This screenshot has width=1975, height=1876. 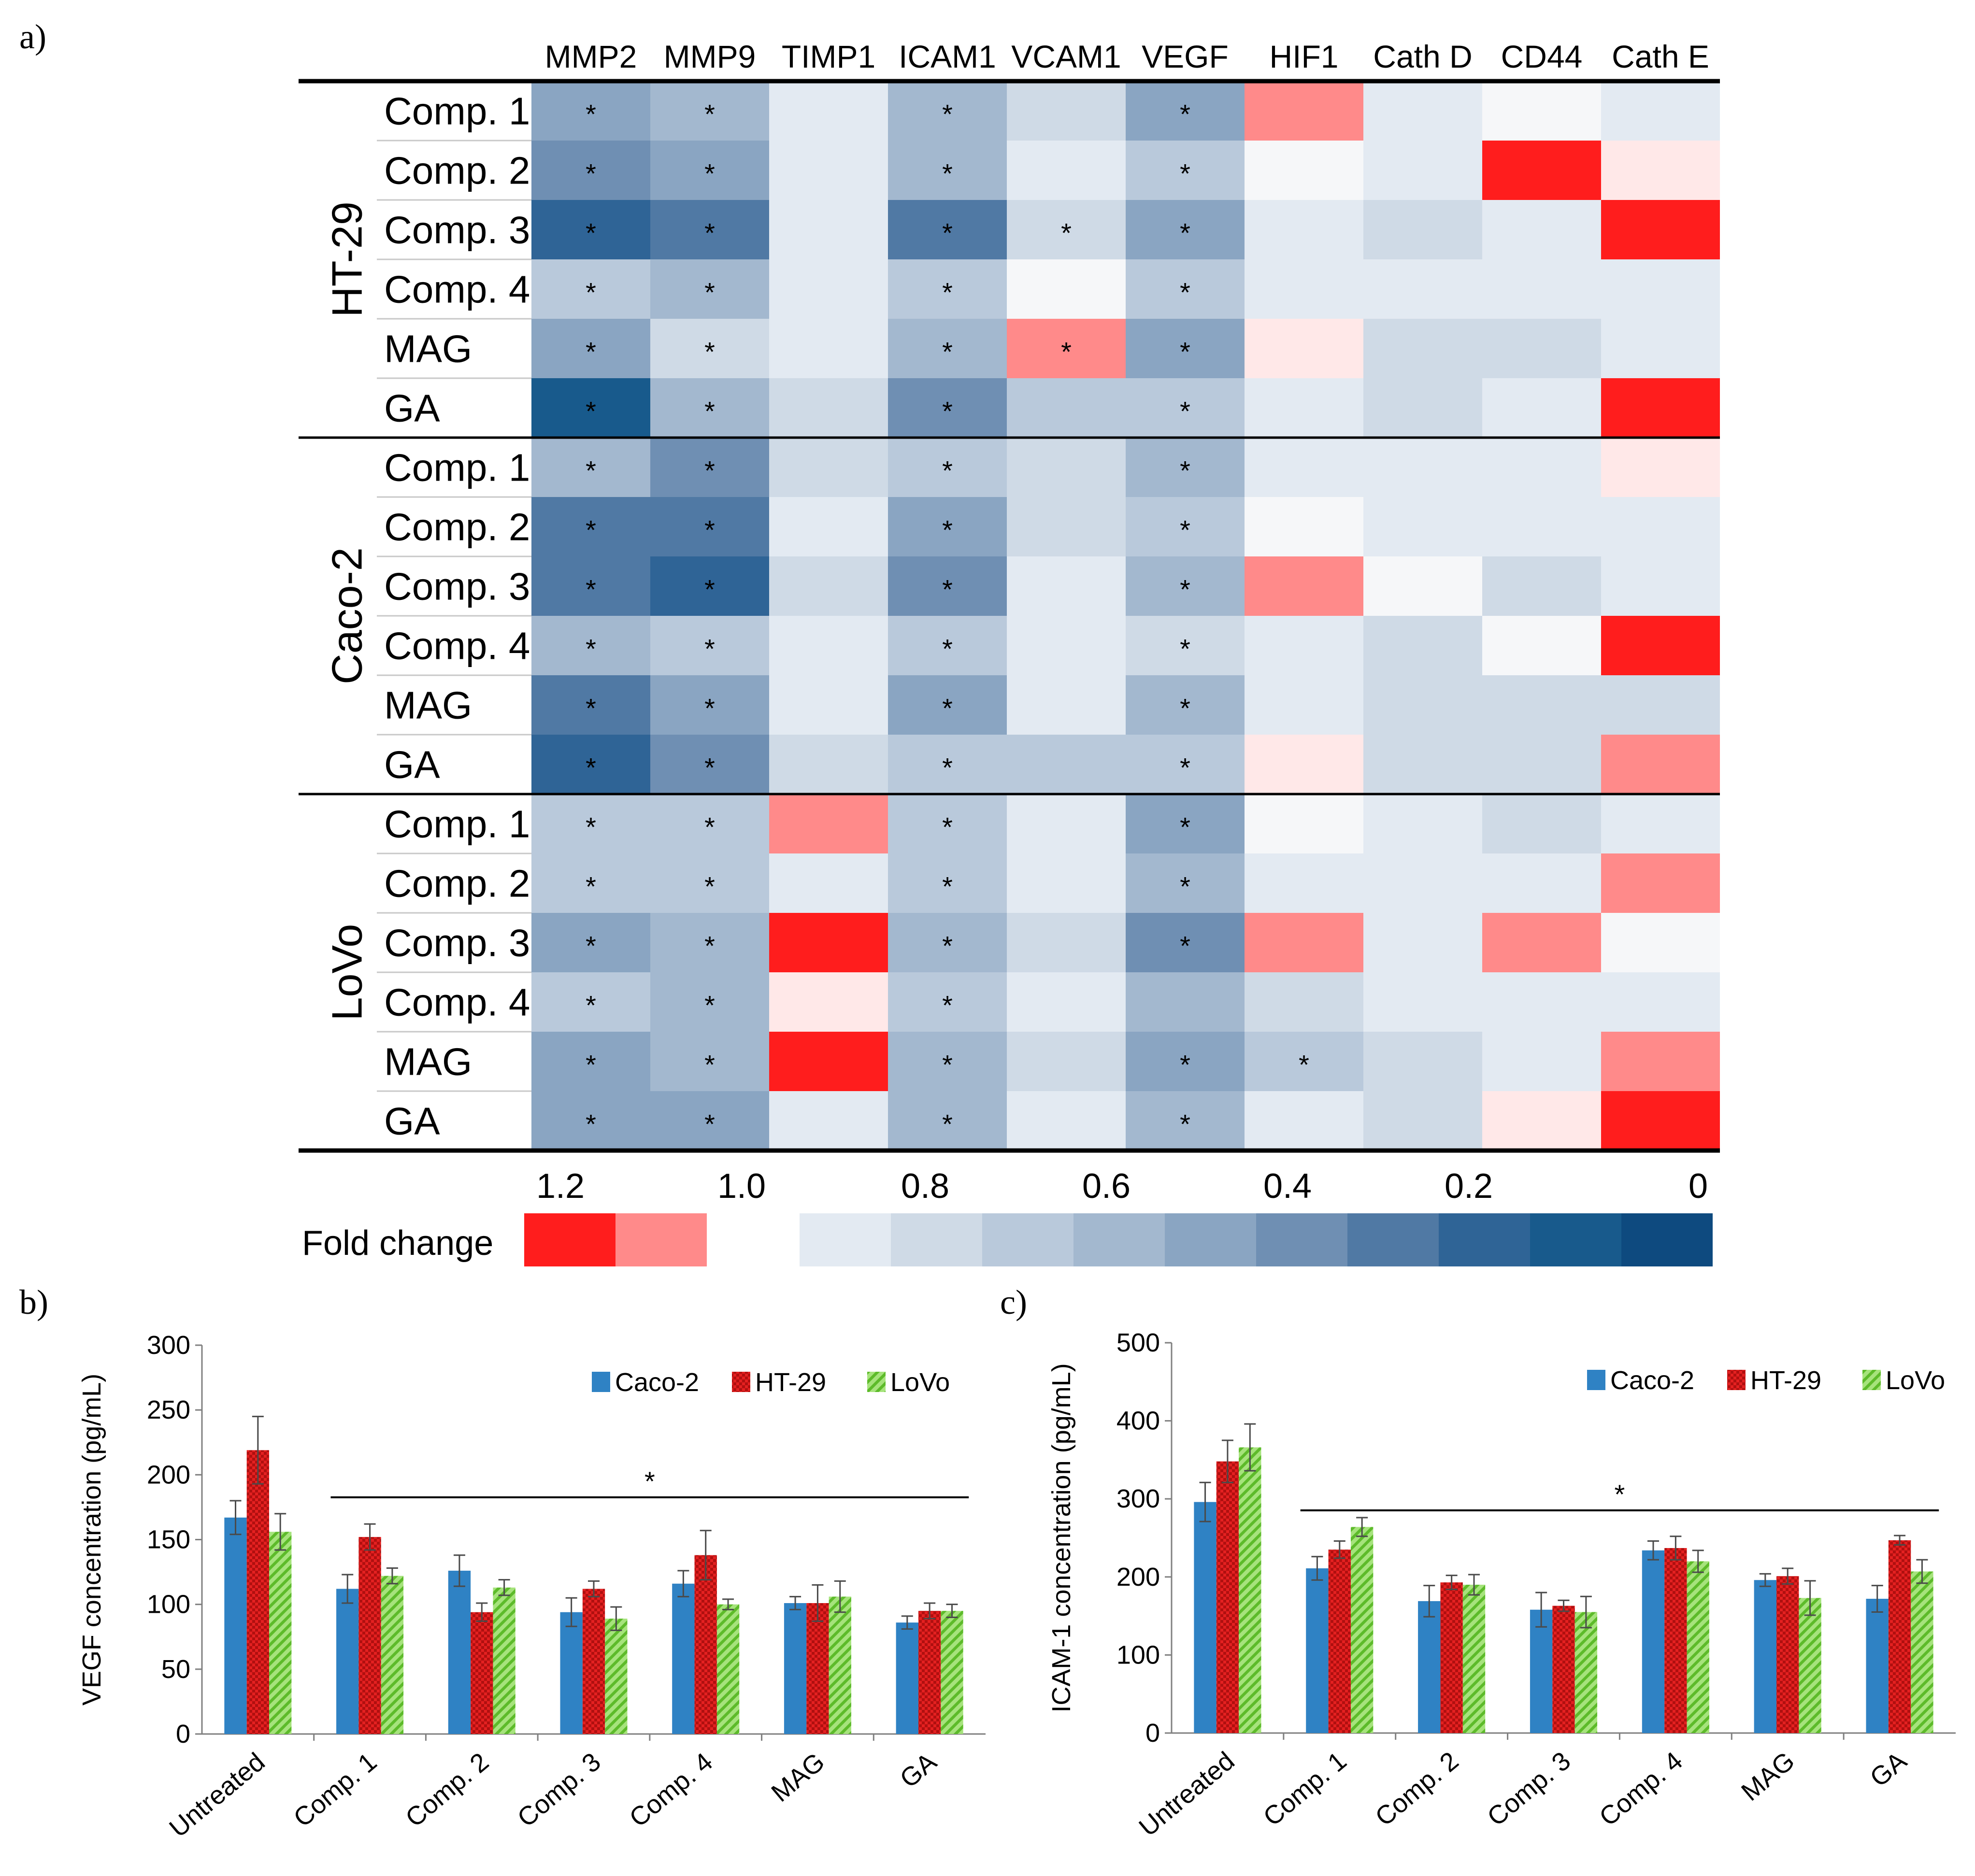 I want to click on scale-tick-label: 1.0, so click(x=741, y=1186).